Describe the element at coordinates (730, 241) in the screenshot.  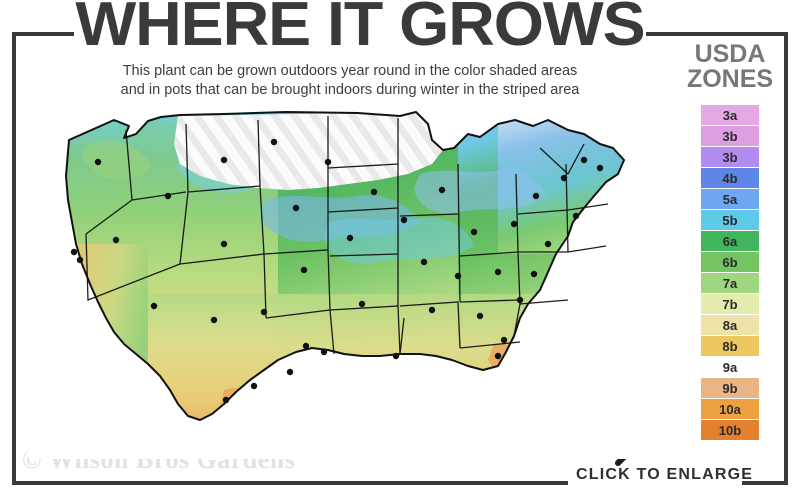
I see `legend-swatch-6a: 6a` at that location.